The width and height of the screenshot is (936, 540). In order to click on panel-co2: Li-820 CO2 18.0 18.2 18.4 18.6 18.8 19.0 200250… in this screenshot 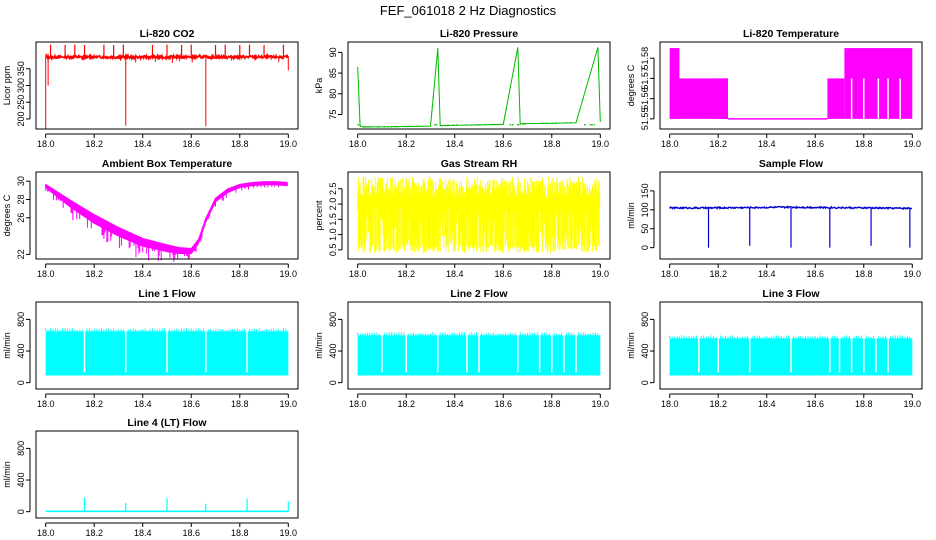, I will do `click(150, 88)`.